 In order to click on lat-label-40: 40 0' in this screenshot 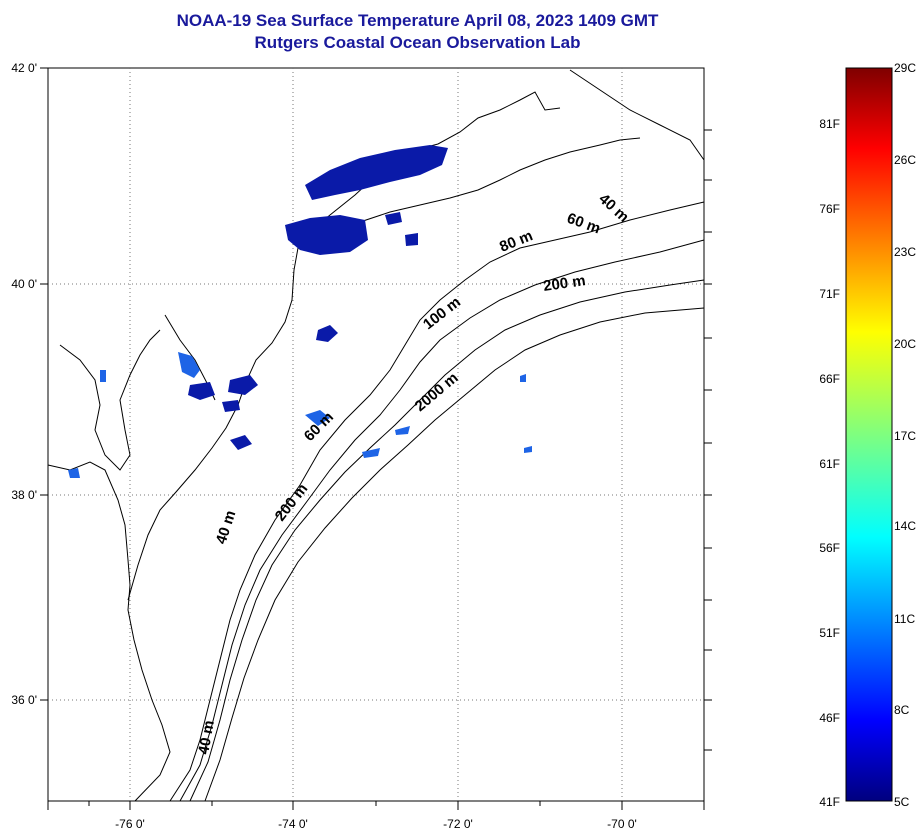, I will do `click(24, 284)`.